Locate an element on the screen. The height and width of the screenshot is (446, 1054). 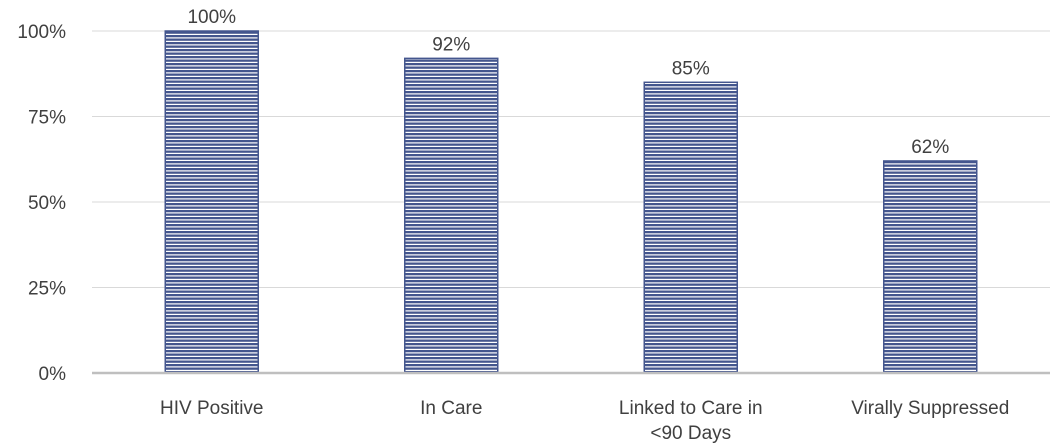
data-label: 85% is located at coordinates (691, 68).